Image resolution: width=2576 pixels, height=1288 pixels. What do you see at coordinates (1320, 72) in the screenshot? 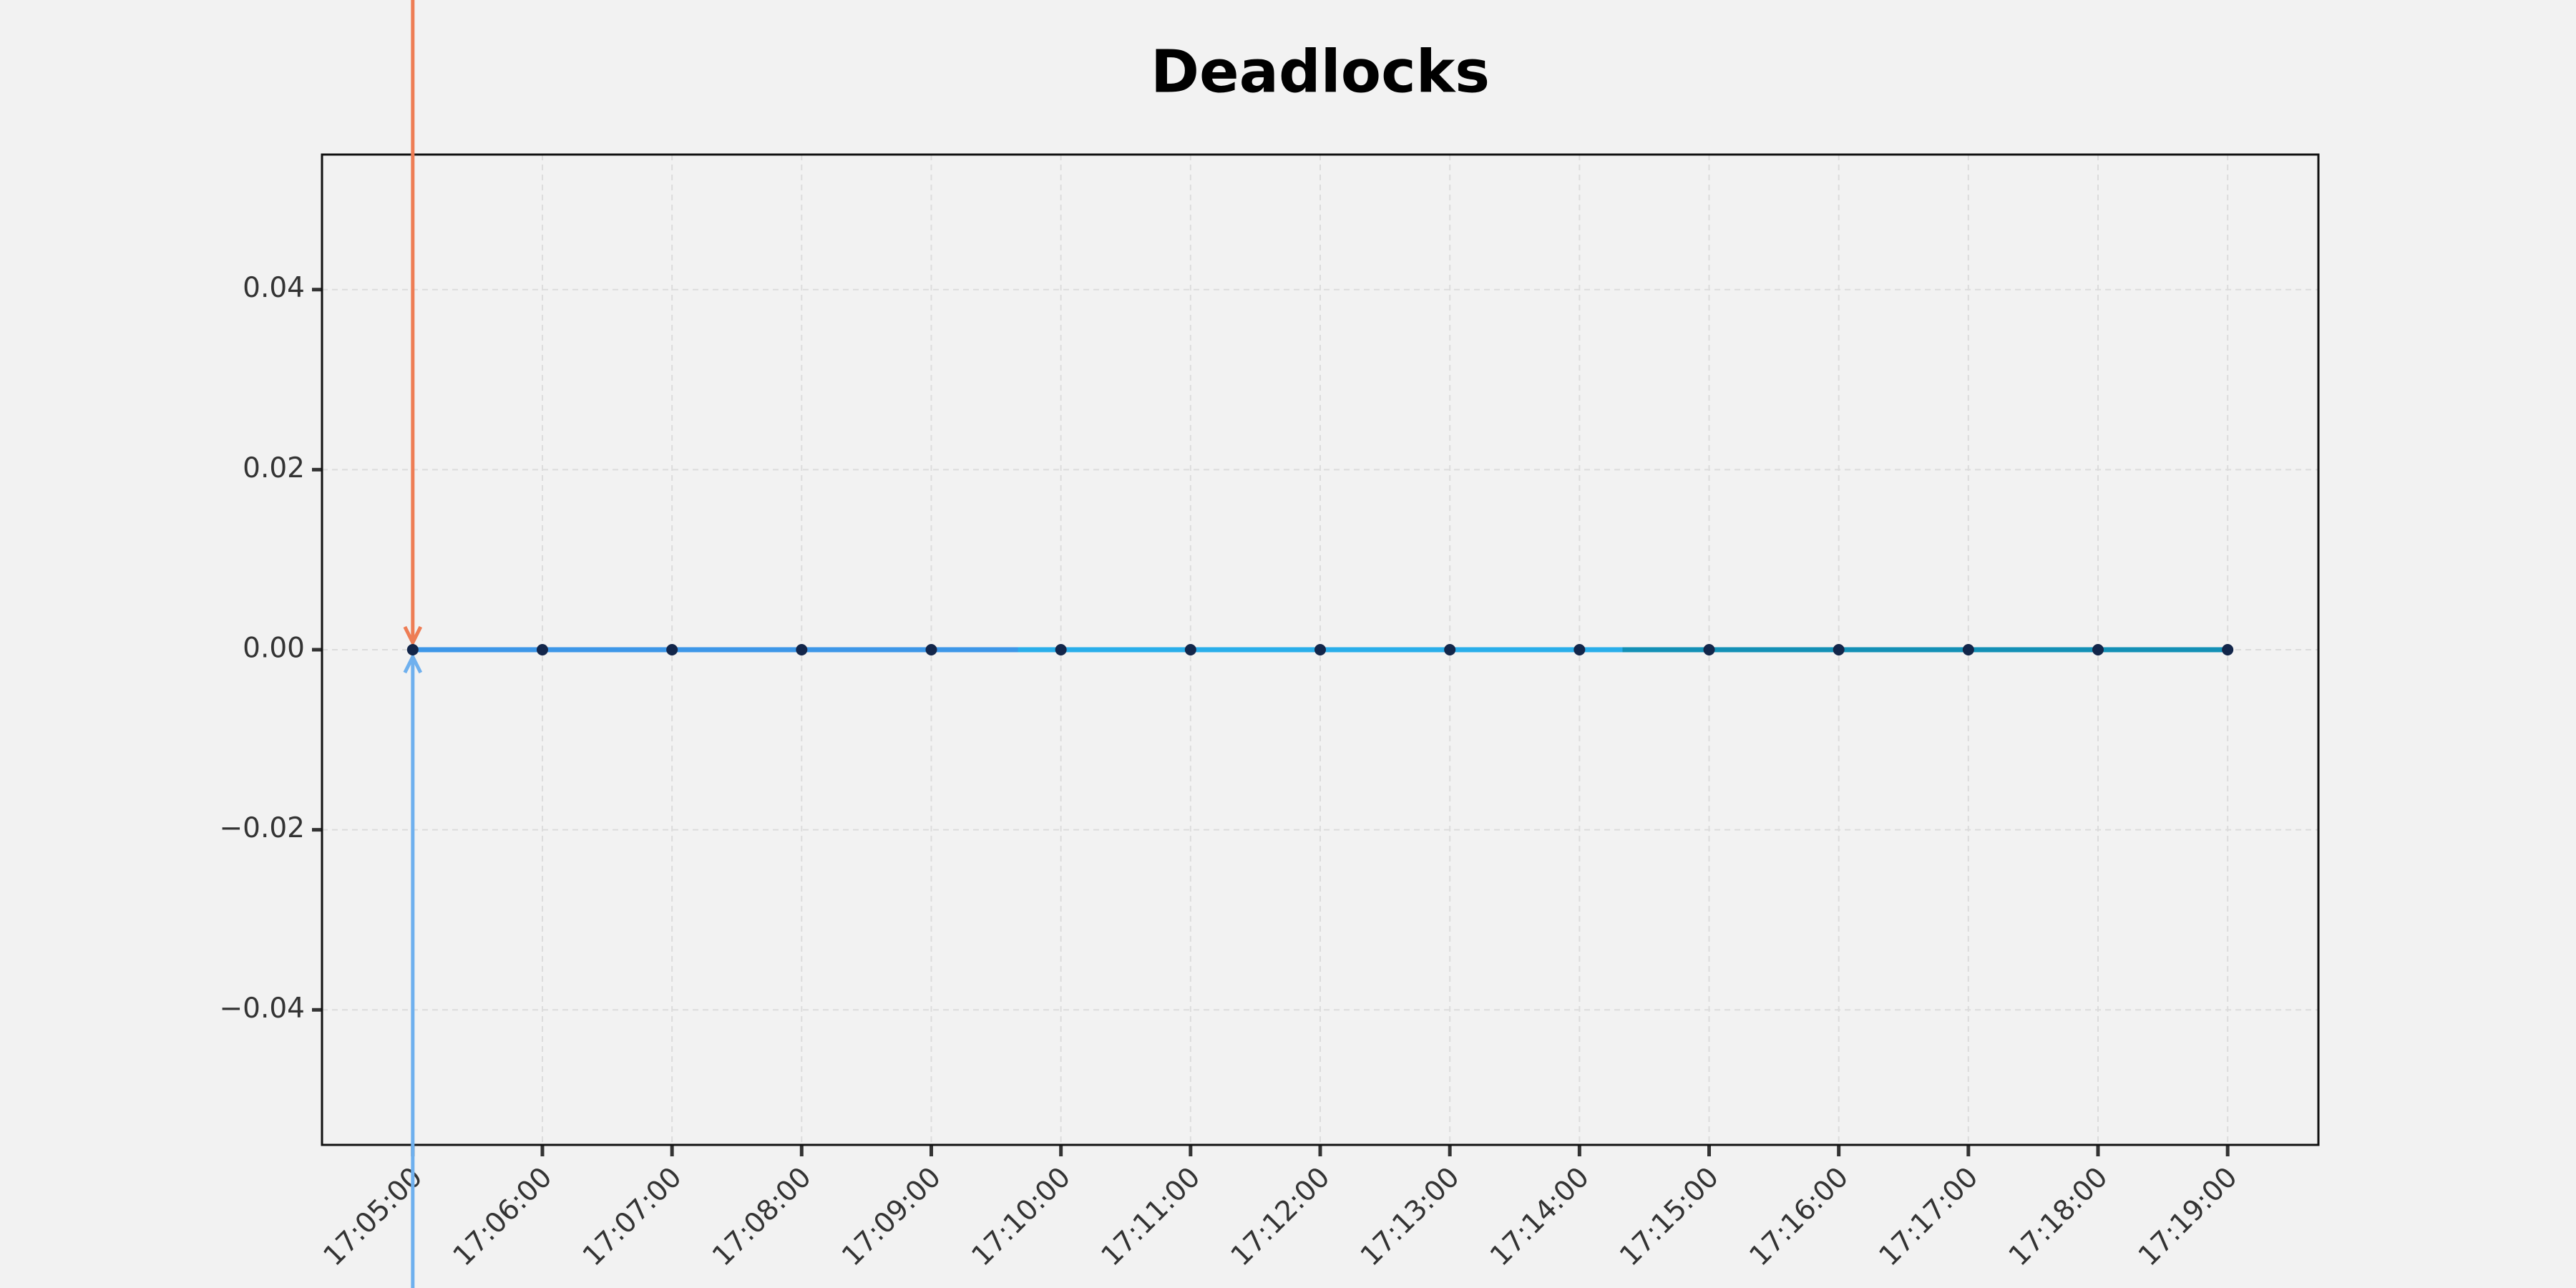
I see `chart-title: Deadlocks` at bounding box center [1320, 72].